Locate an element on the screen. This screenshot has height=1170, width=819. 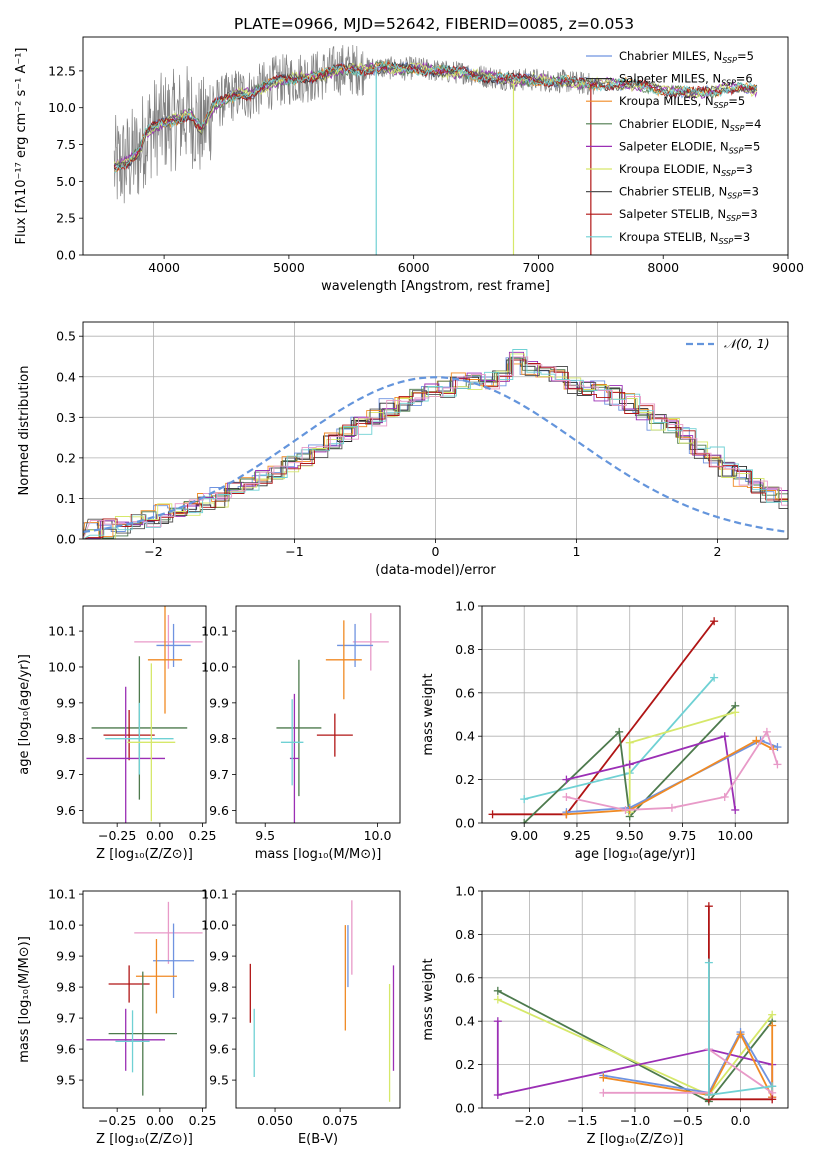
x-tick-label: 1 is located at coordinates (577, 551).